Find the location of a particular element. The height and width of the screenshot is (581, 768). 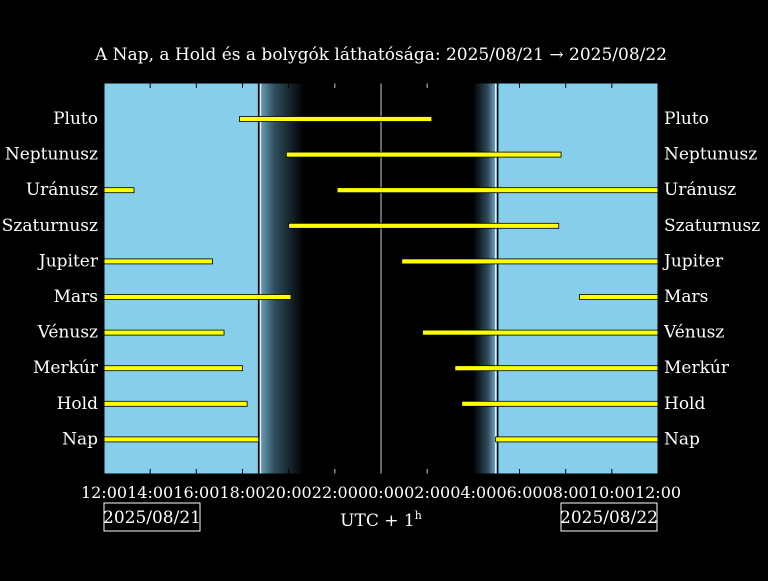

x-tick-label: 00:00 is located at coordinates (381, 492).